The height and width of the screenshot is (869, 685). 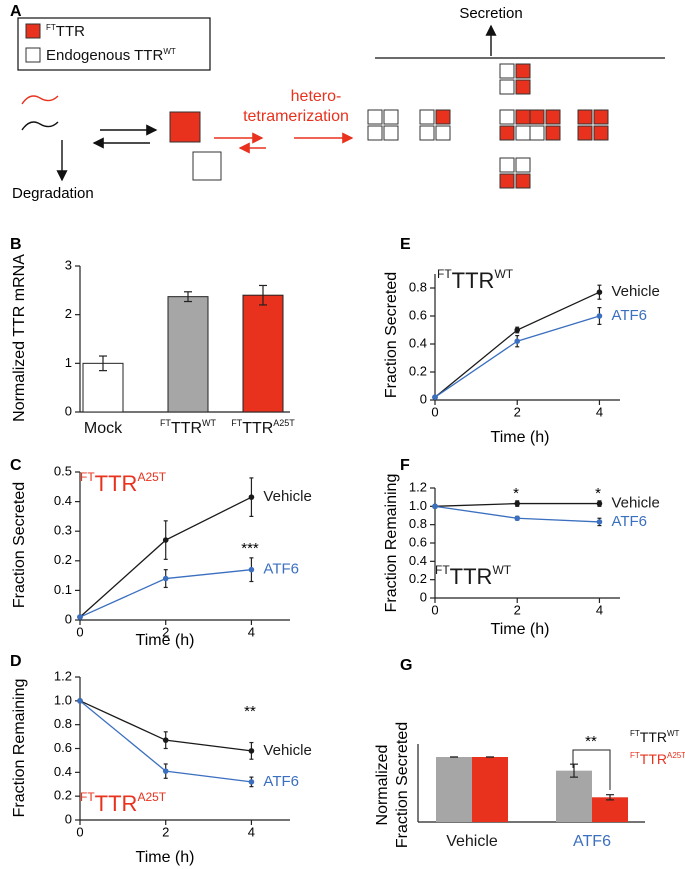 I want to click on x-tick-label-prefix: FT, so click(x=236, y=423).